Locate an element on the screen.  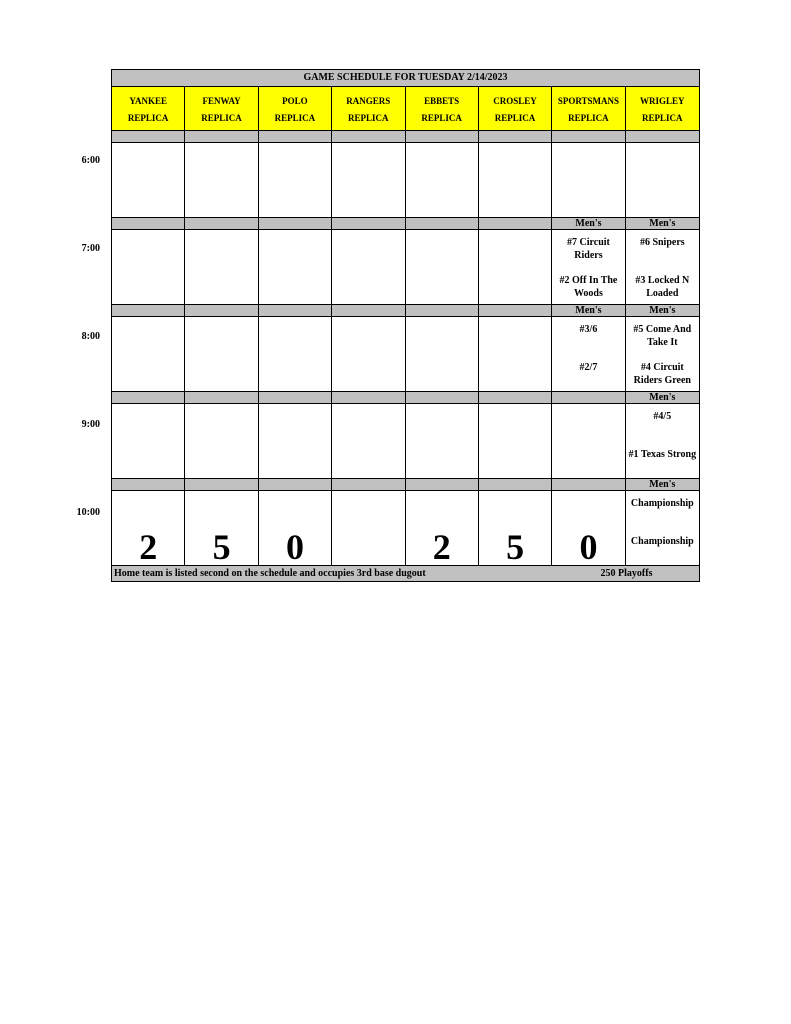
team-bottom: Championship is located at coordinates (662, 541).